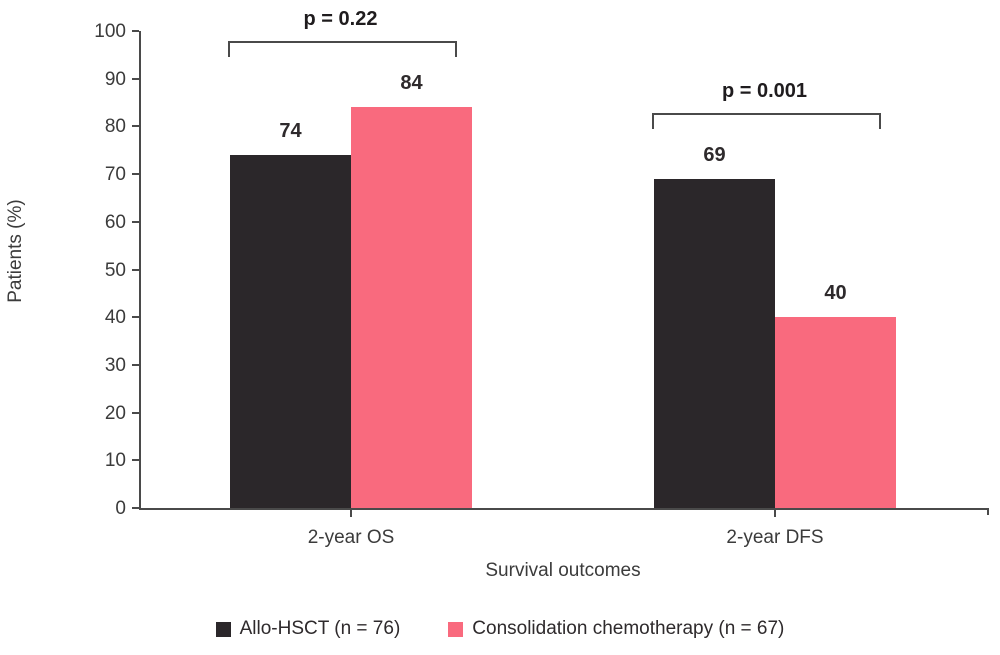  Describe the element at coordinates (988, 511) in the screenshot. I see `x-axis-end-tick` at that location.